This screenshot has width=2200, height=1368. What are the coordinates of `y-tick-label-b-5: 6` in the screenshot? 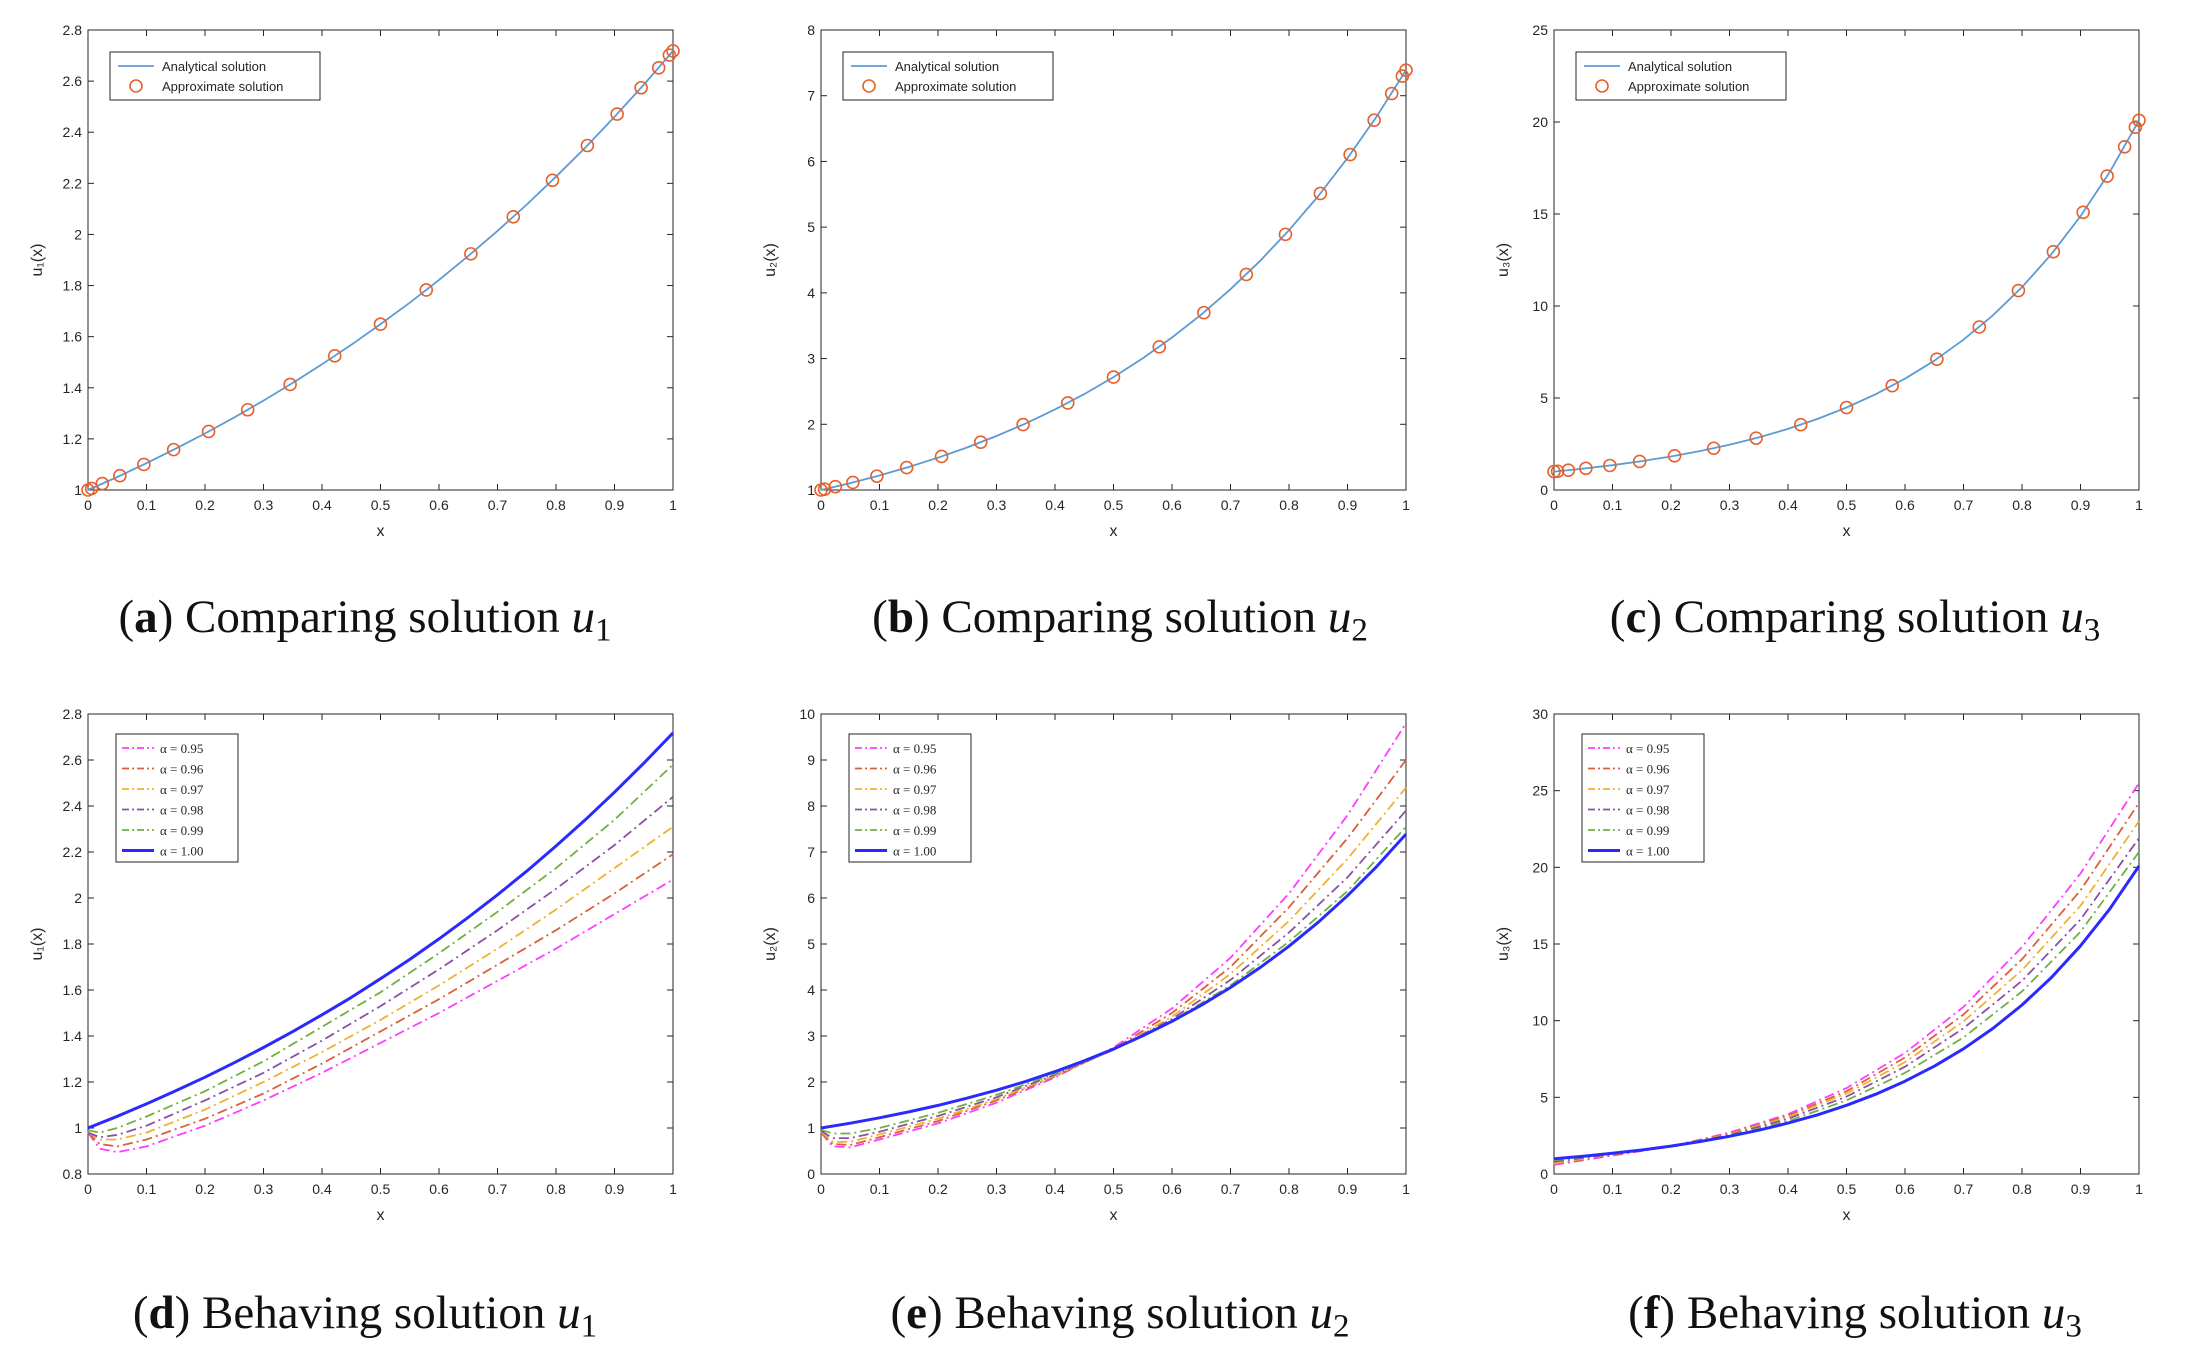 It's located at (811, 161).